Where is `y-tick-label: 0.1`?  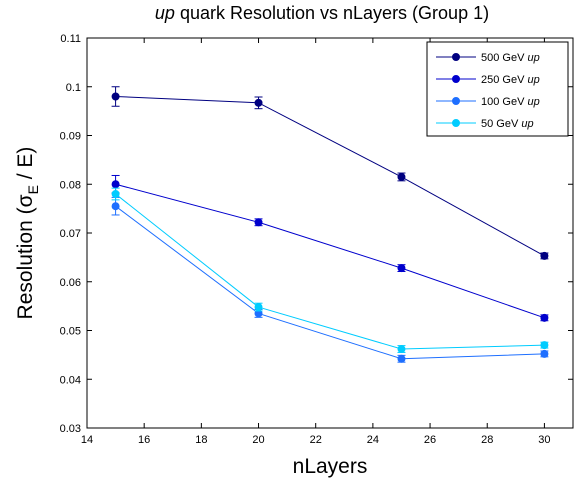
y-tick-label: 0.1 is located at coordinates (73, 88).